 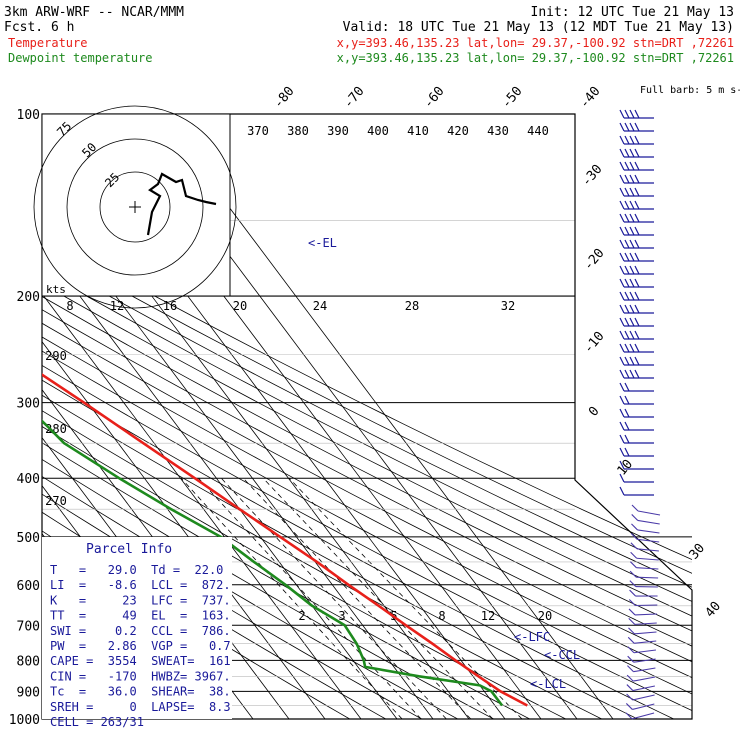 What do you see at coordinates (94, 12) in the screenshot?
I see `model-title: 3km ARW-WRF -- NCAR/MMM` at bounding box center [94, 12].